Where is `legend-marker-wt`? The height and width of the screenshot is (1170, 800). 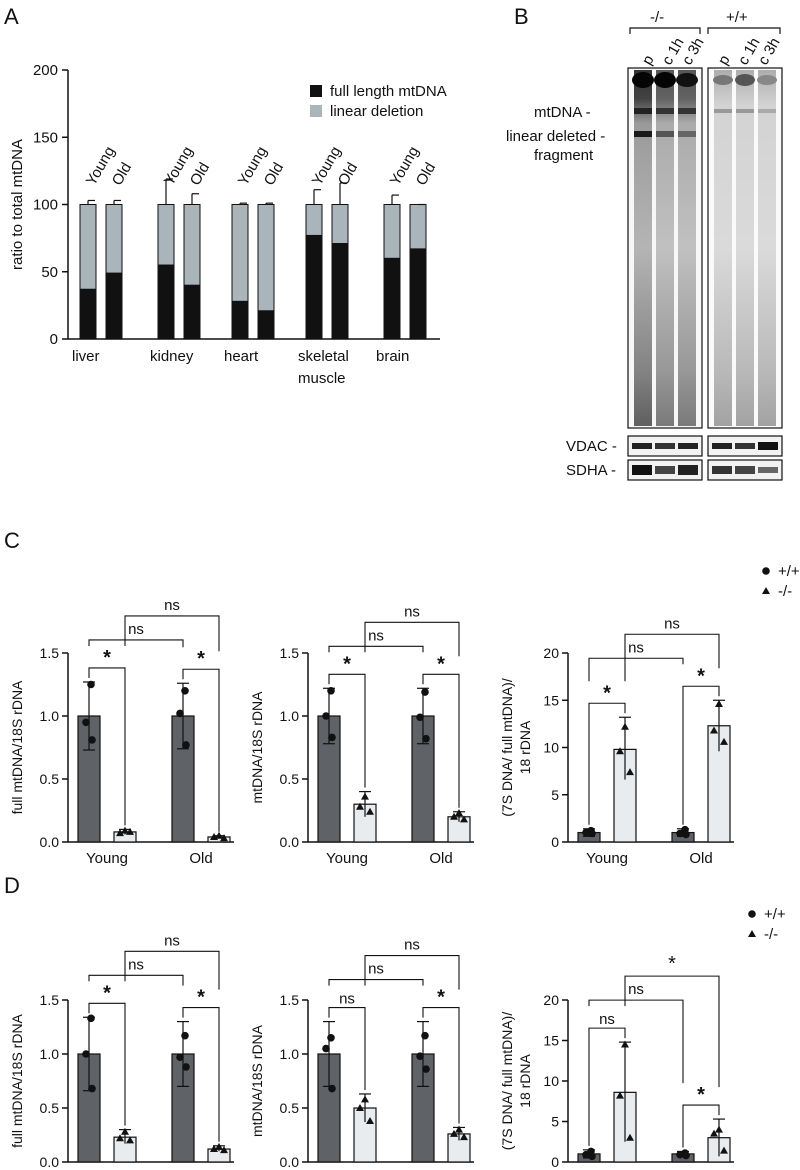 legend-marker-wt is located at coordinates (766, 571).